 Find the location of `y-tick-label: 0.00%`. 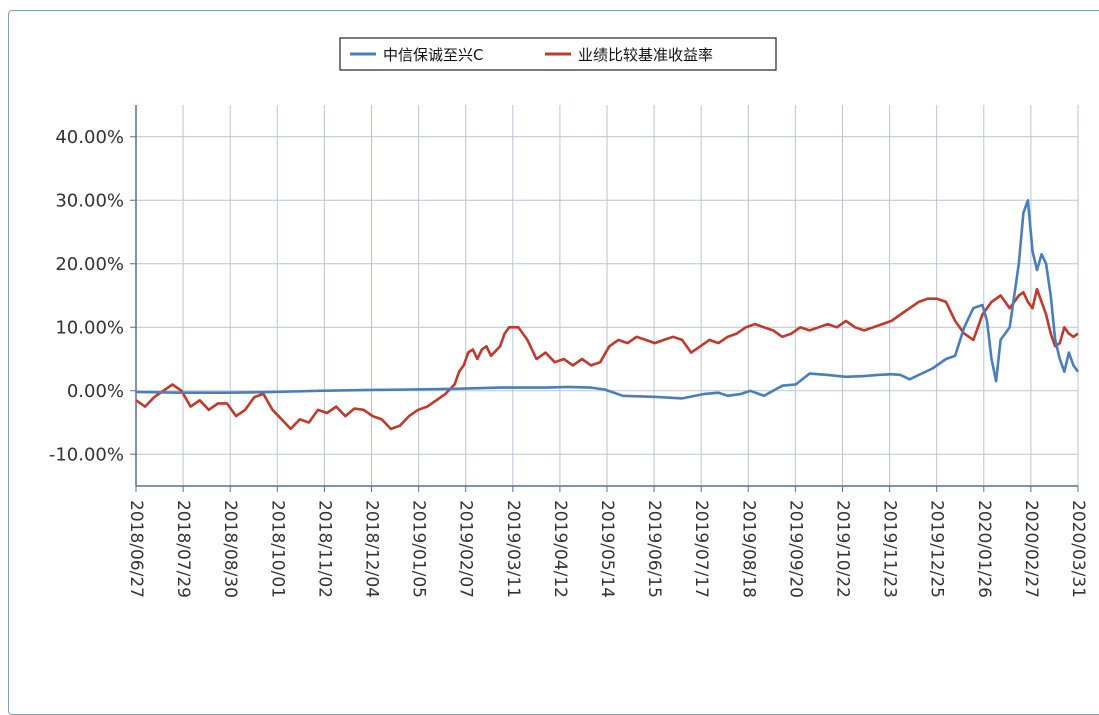

y-tick-label: 0.00% is located at coordinates (95, 391).